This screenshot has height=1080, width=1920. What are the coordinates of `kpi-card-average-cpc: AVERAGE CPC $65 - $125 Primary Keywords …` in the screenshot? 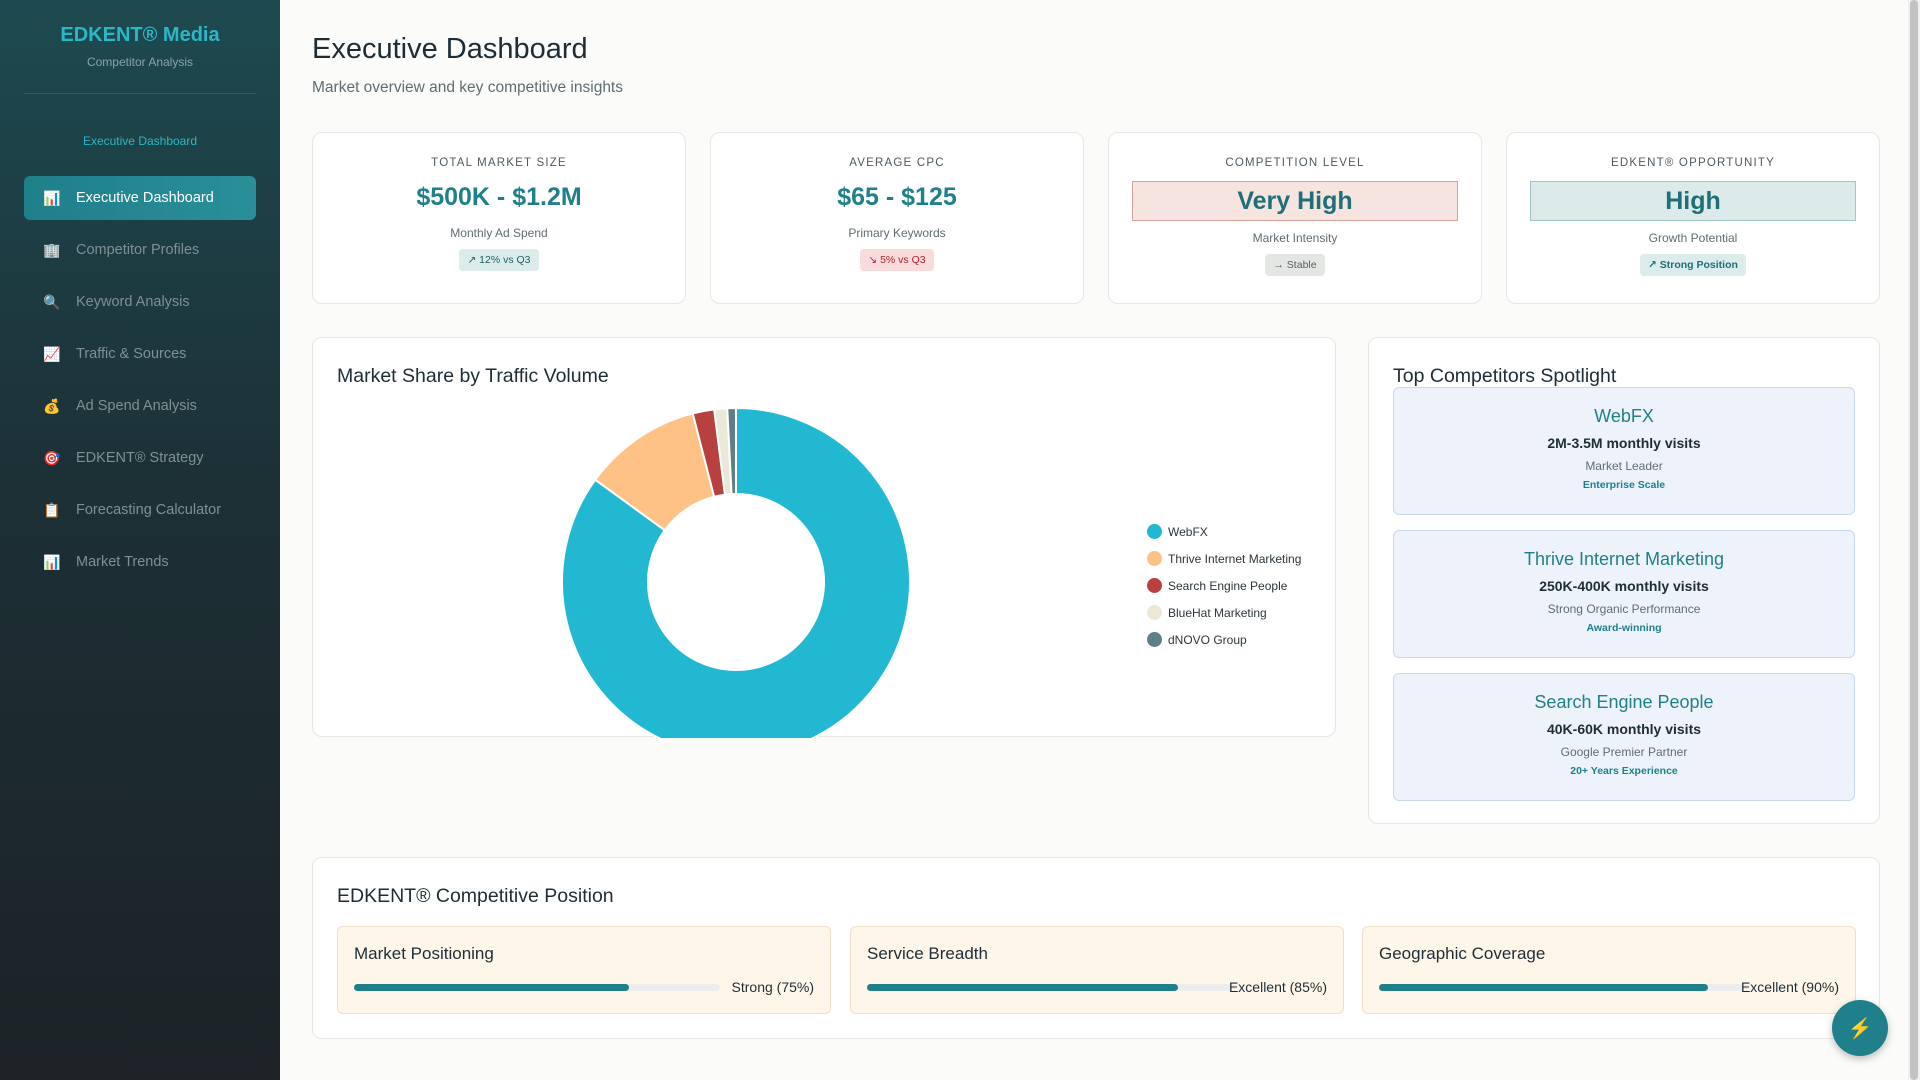 It's located at (897, 218).